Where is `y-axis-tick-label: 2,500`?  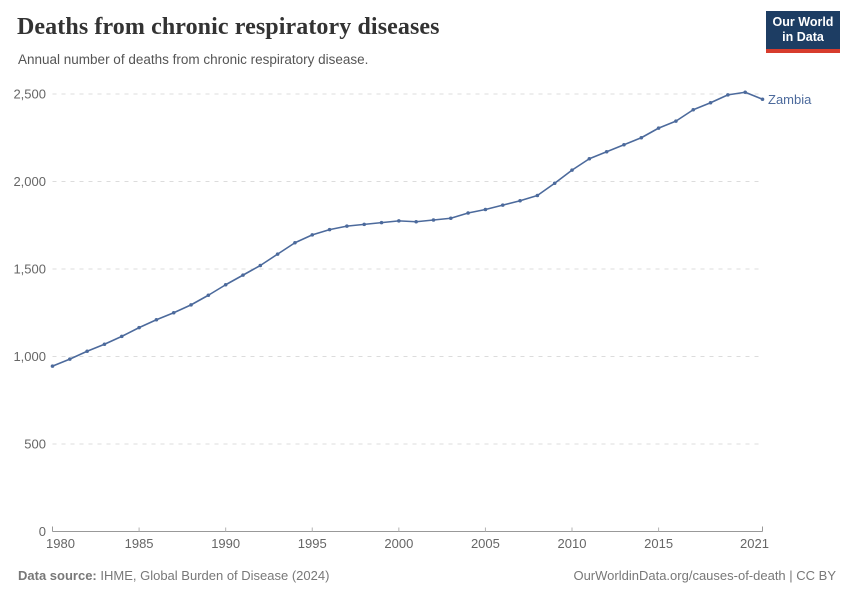
y-axis-tick-label: 2,500 is located at coordinates (29, 94).